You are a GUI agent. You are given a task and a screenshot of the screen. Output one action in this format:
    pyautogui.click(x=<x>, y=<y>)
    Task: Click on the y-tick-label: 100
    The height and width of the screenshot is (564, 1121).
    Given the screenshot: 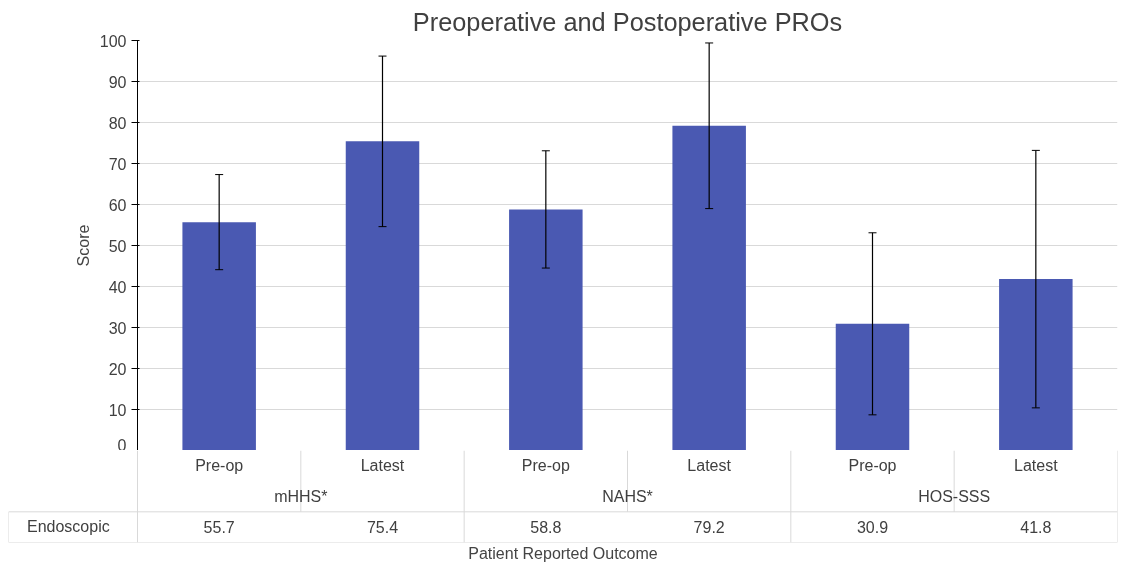 What is the action you would take?
    pyautogui.click(x=113, y=41)
    